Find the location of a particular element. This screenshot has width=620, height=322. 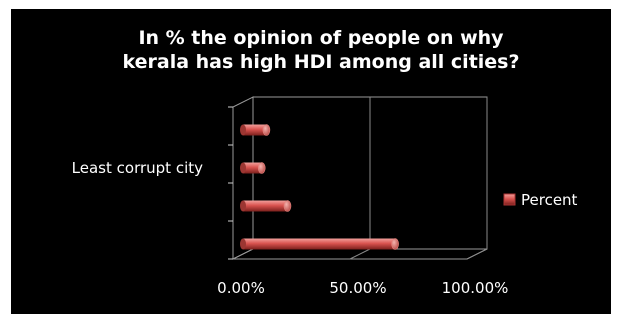

side-wall is located at coordinates (243, 178).